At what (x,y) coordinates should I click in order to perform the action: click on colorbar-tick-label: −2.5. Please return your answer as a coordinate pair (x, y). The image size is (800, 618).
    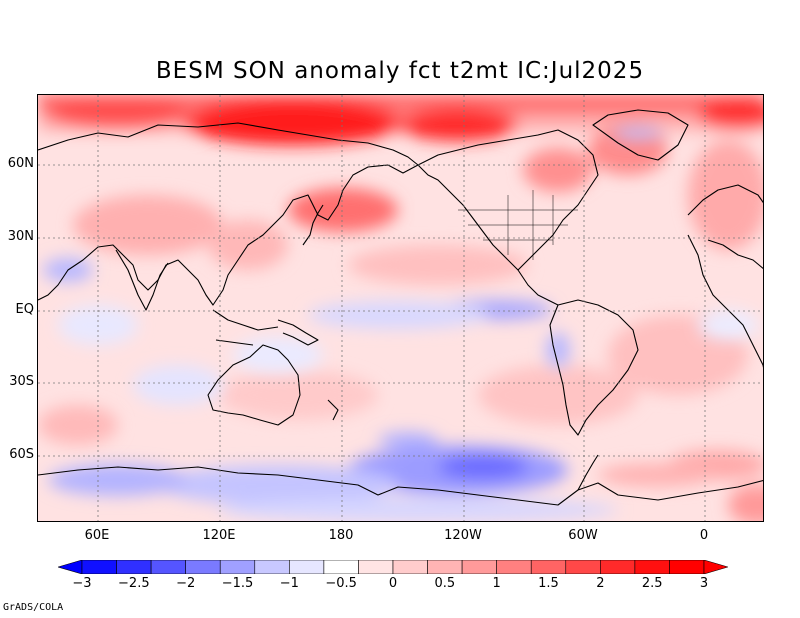
    Looking at the image, I should click on (134, 583).